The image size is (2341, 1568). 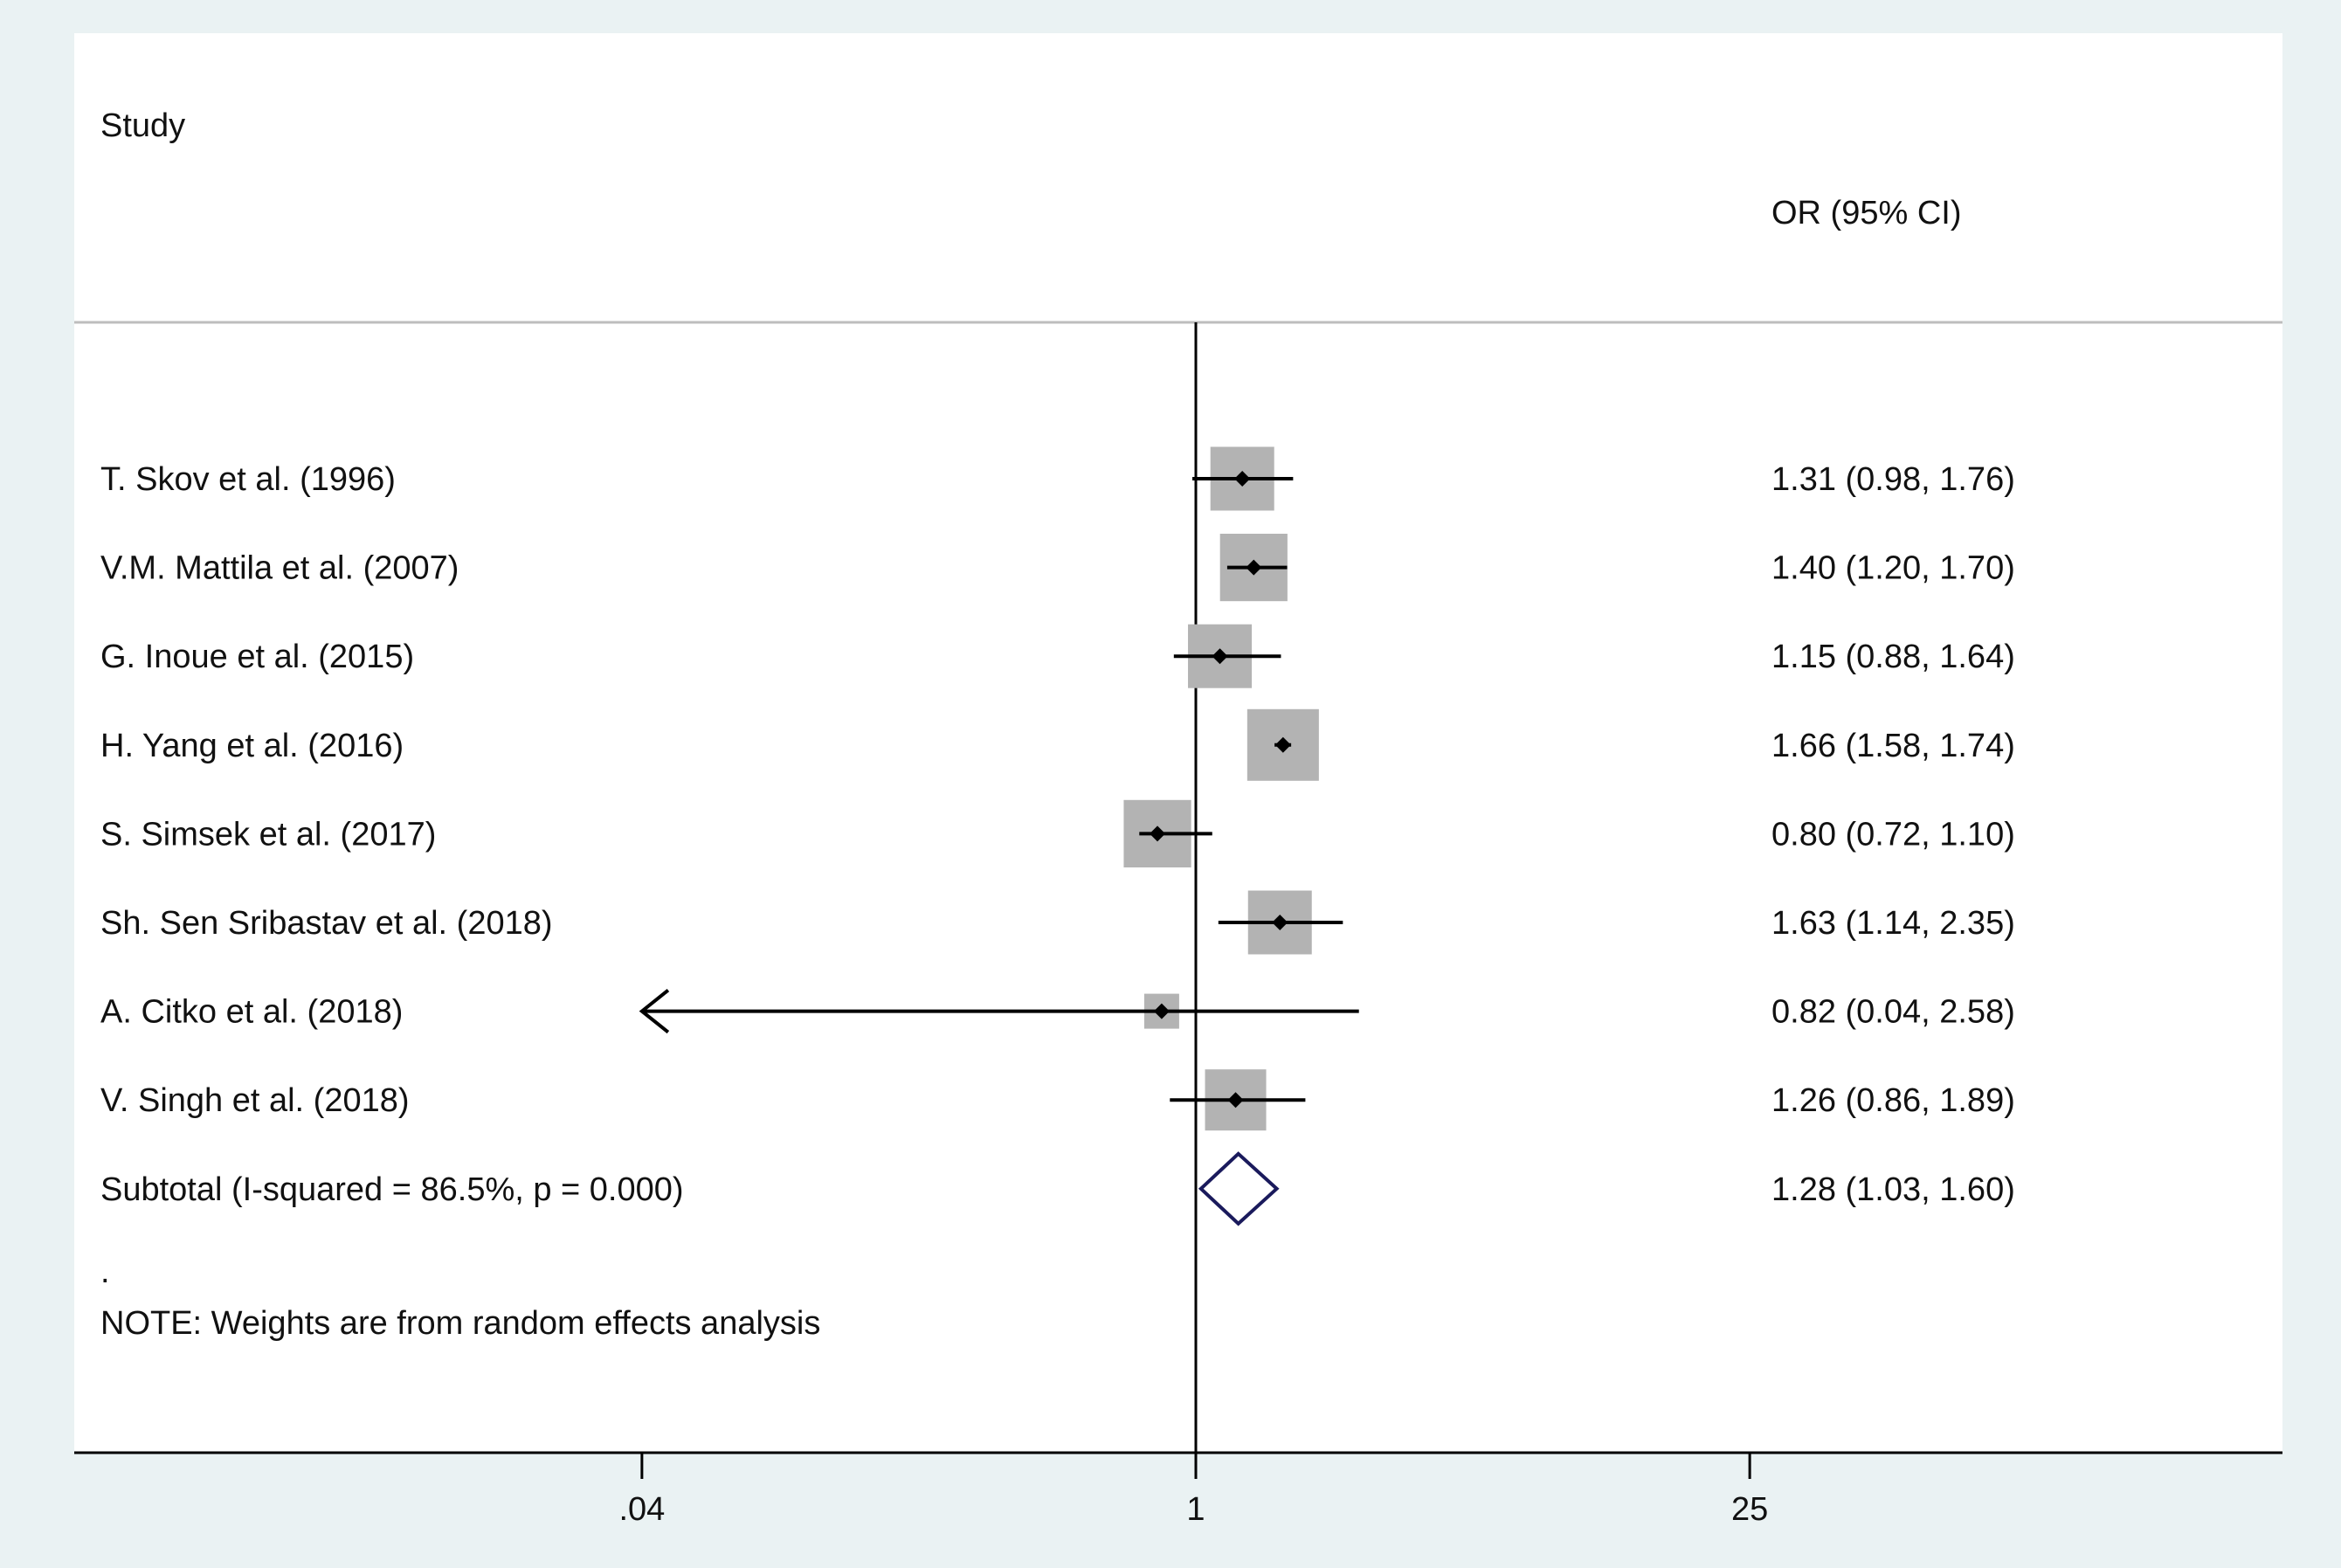 What do you see at coordinates (1893, 1012) in the screenshot?
I see `study-ci-value: 0.82 (0.04, 2.58)` at bounding box center [1893, 1012].